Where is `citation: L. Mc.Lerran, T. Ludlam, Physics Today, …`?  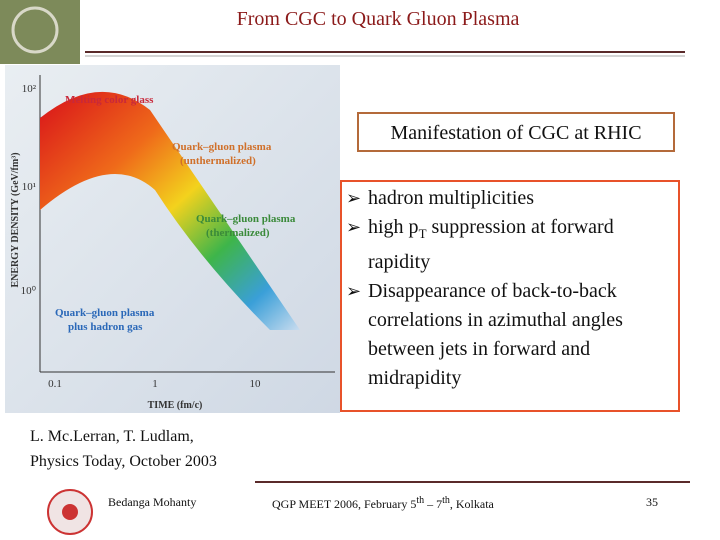
citation: L. Mc.Lerran, T. Ludlam, Physics Today, … is located at coordinates (123, 449).